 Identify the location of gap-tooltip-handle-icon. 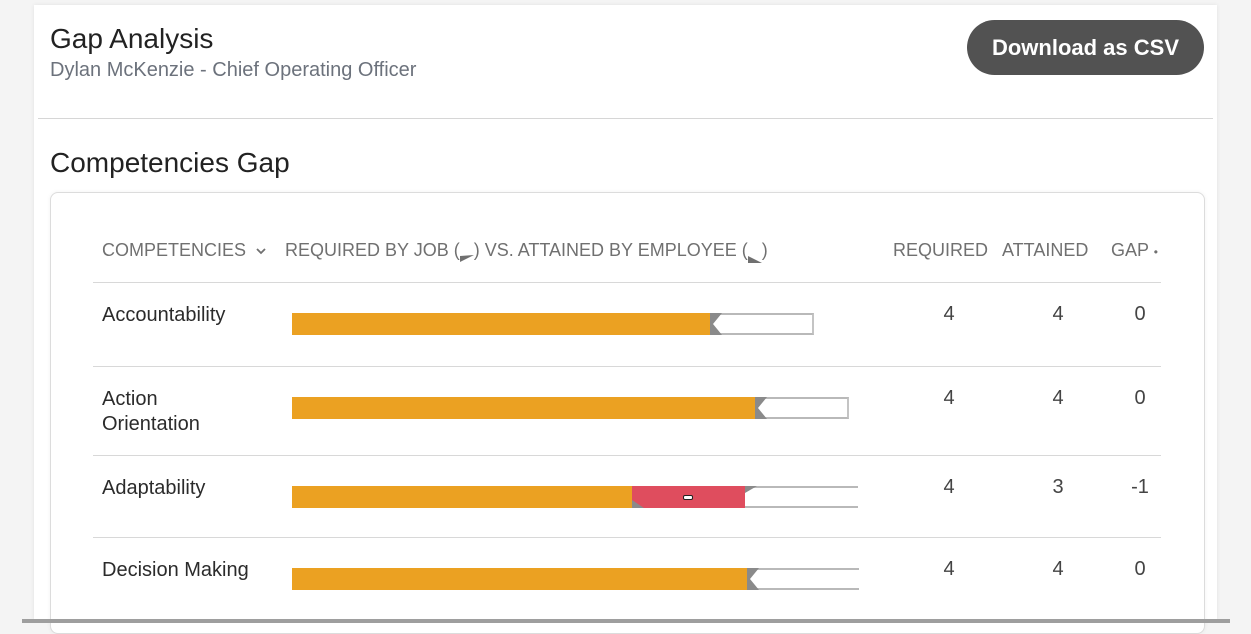
(688, 497).